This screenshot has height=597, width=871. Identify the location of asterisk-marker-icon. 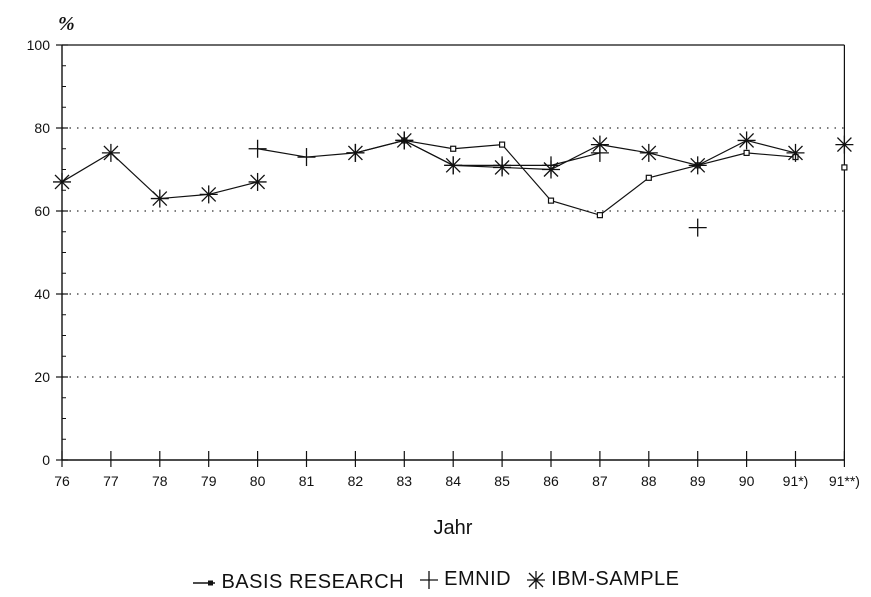
(536, 579).